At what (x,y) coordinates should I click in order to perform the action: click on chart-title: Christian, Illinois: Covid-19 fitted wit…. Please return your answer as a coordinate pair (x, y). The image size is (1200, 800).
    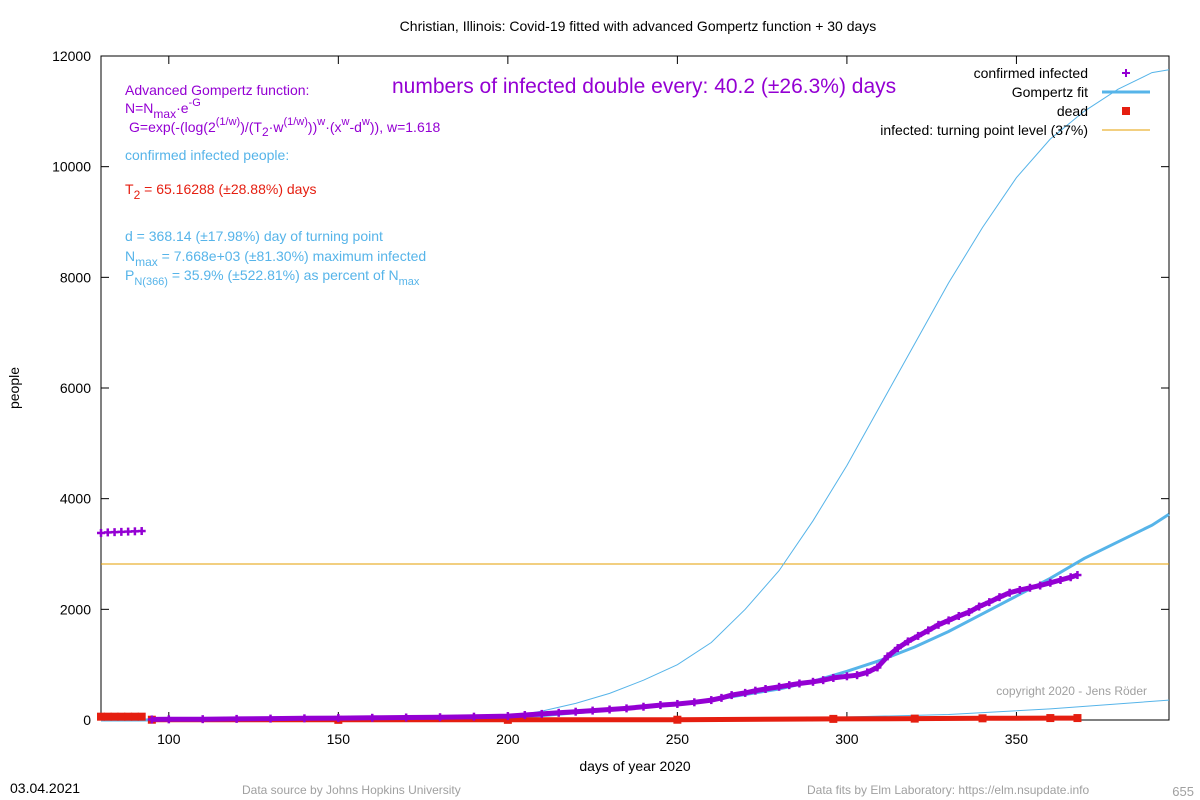
    Looking at the image, I should click on (638, 26).